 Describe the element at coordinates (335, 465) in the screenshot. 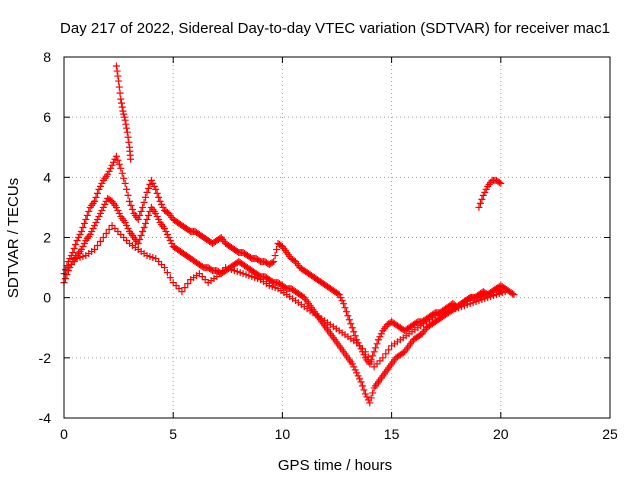

I see `x-axis-label: GPS time / hours` at that location.